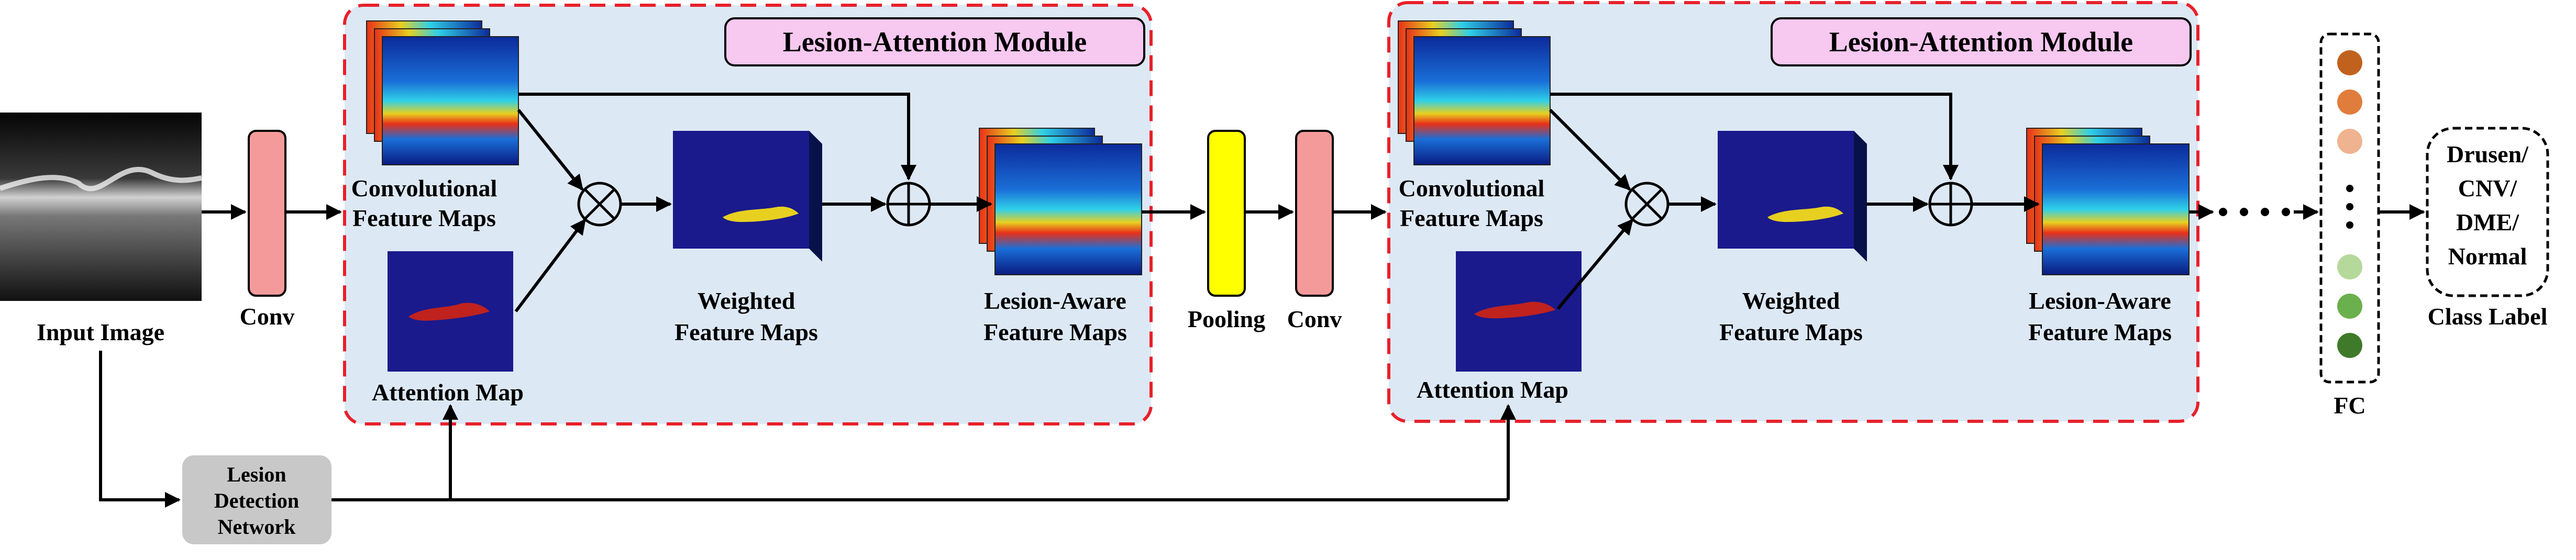  Describe the element at coordinates (1055, 300) in the screenshot. I see `module-1-aware-line-1: Lesion-Aware` at that location.